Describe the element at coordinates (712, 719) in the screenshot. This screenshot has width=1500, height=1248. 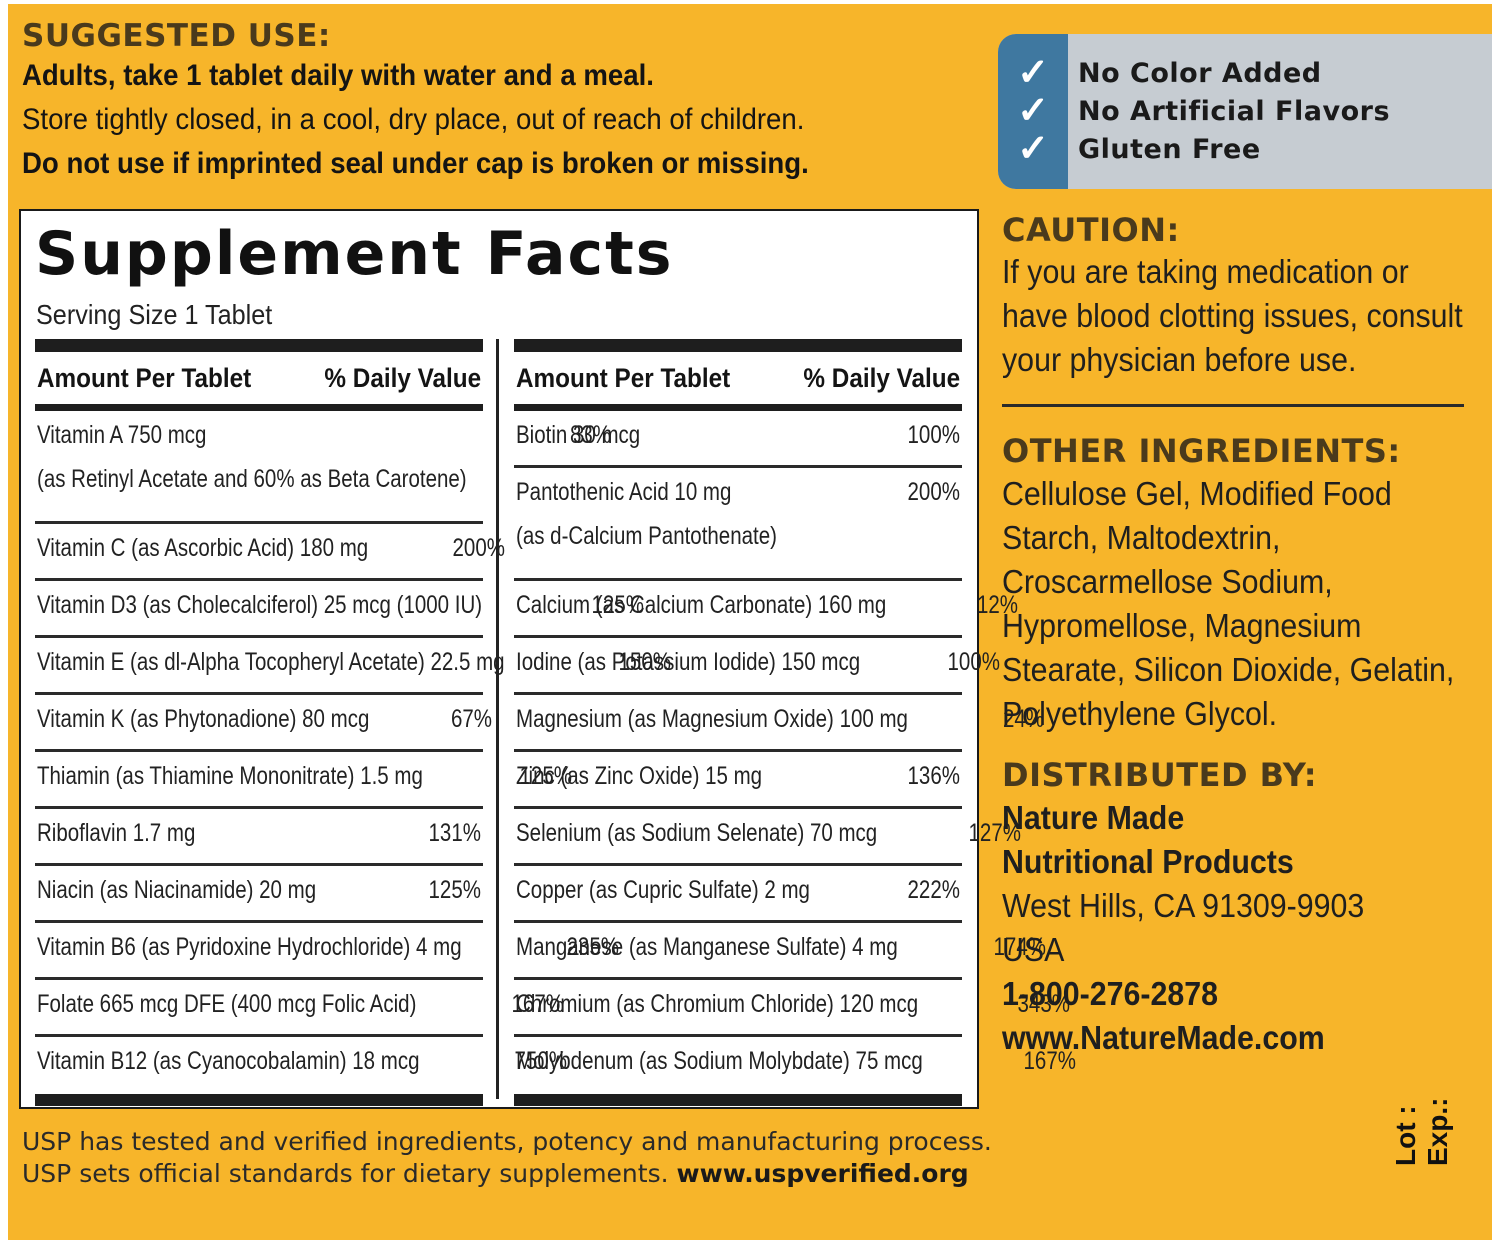
I see `nutrient-name: Magnesium (as Magnesium Oxide) 100 mg` at that location.